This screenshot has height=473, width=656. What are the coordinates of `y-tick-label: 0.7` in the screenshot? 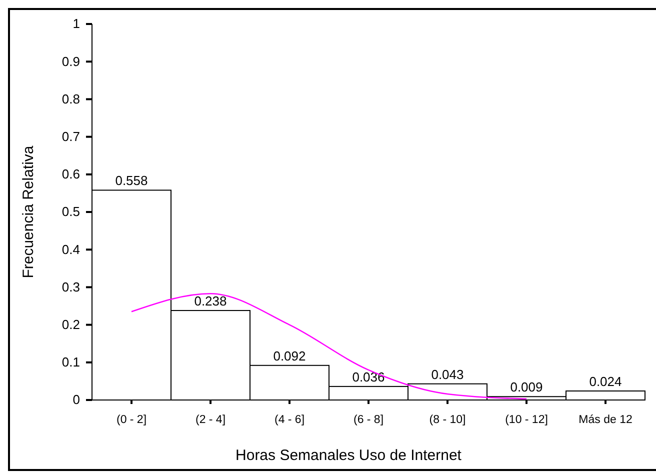 It's located at (71, 136).